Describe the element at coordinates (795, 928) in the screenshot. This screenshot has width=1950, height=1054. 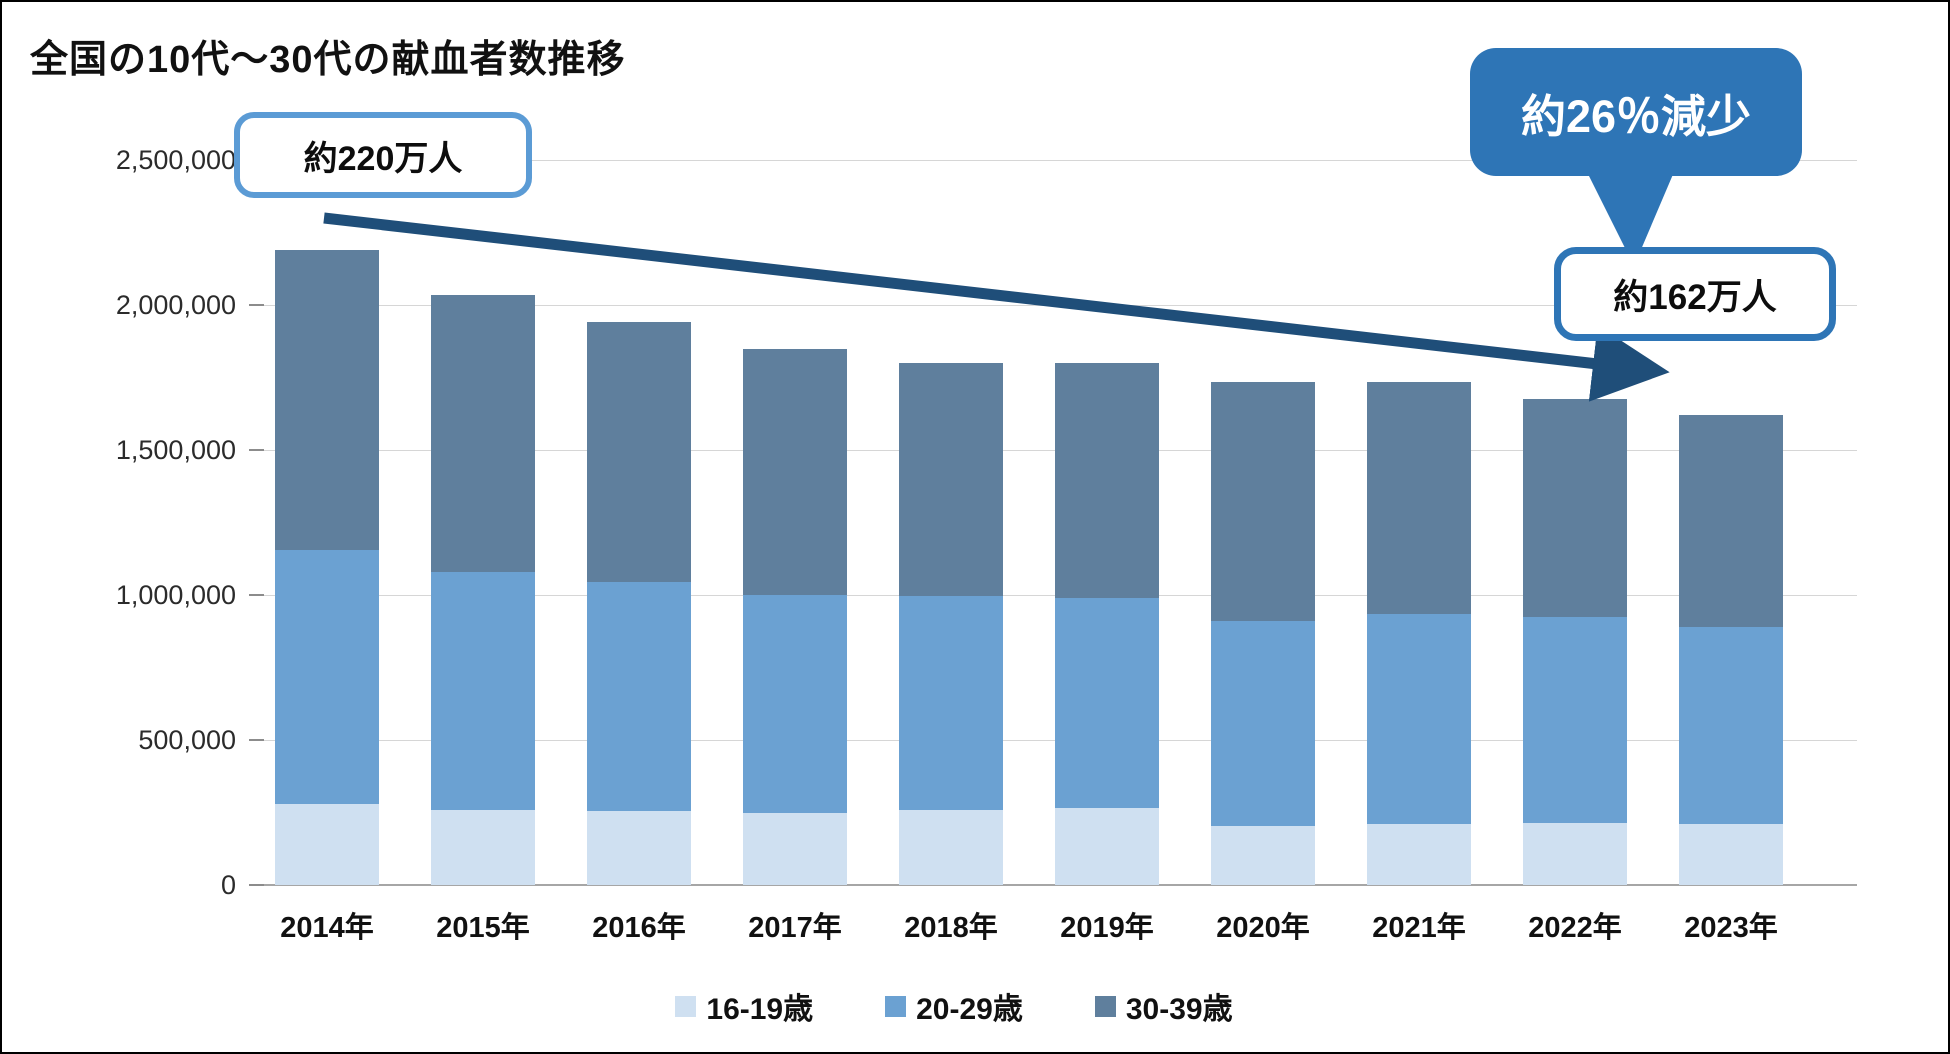
I see `x-axis-label: 2017年` at that location.